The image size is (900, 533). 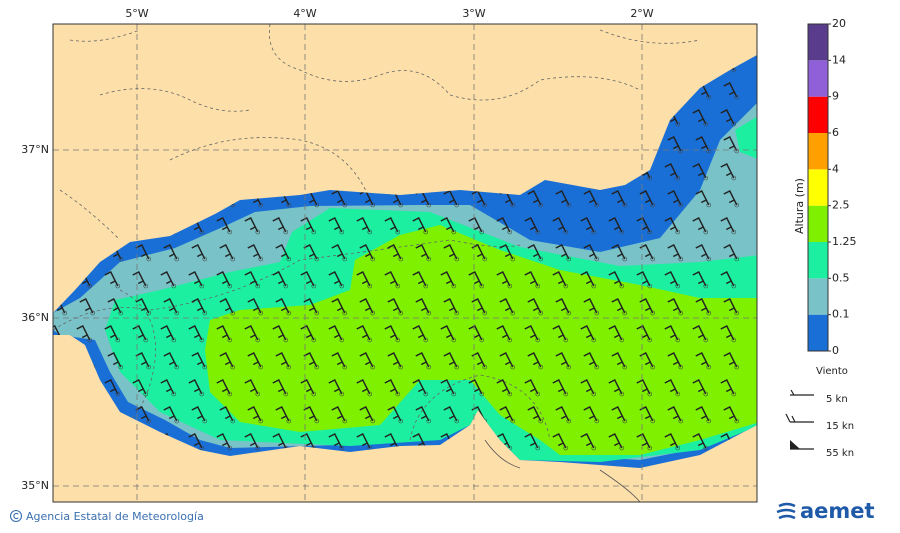 What do you see at coordinates (825, 511) in the screenshot?
I see `logo: aemet` at bounding box center [825, 511].